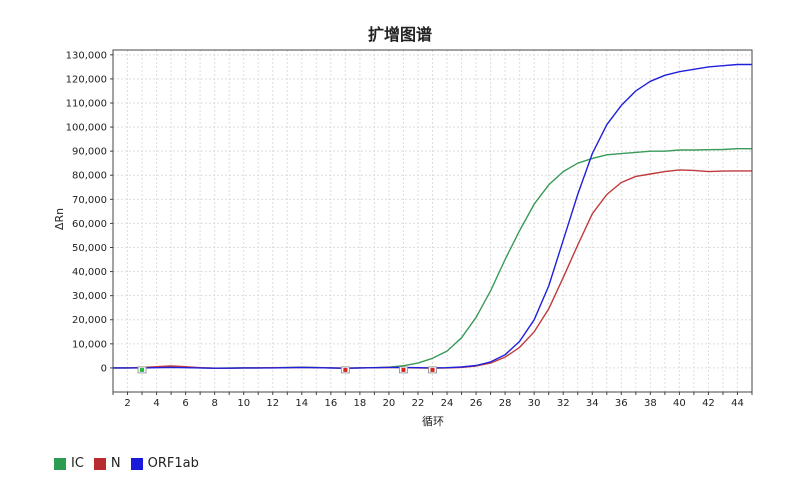 The image size is (800, 500). Describe the element at coordinates (272, 403) in the screenshot. I see `x-tick-label: 12` at that location.